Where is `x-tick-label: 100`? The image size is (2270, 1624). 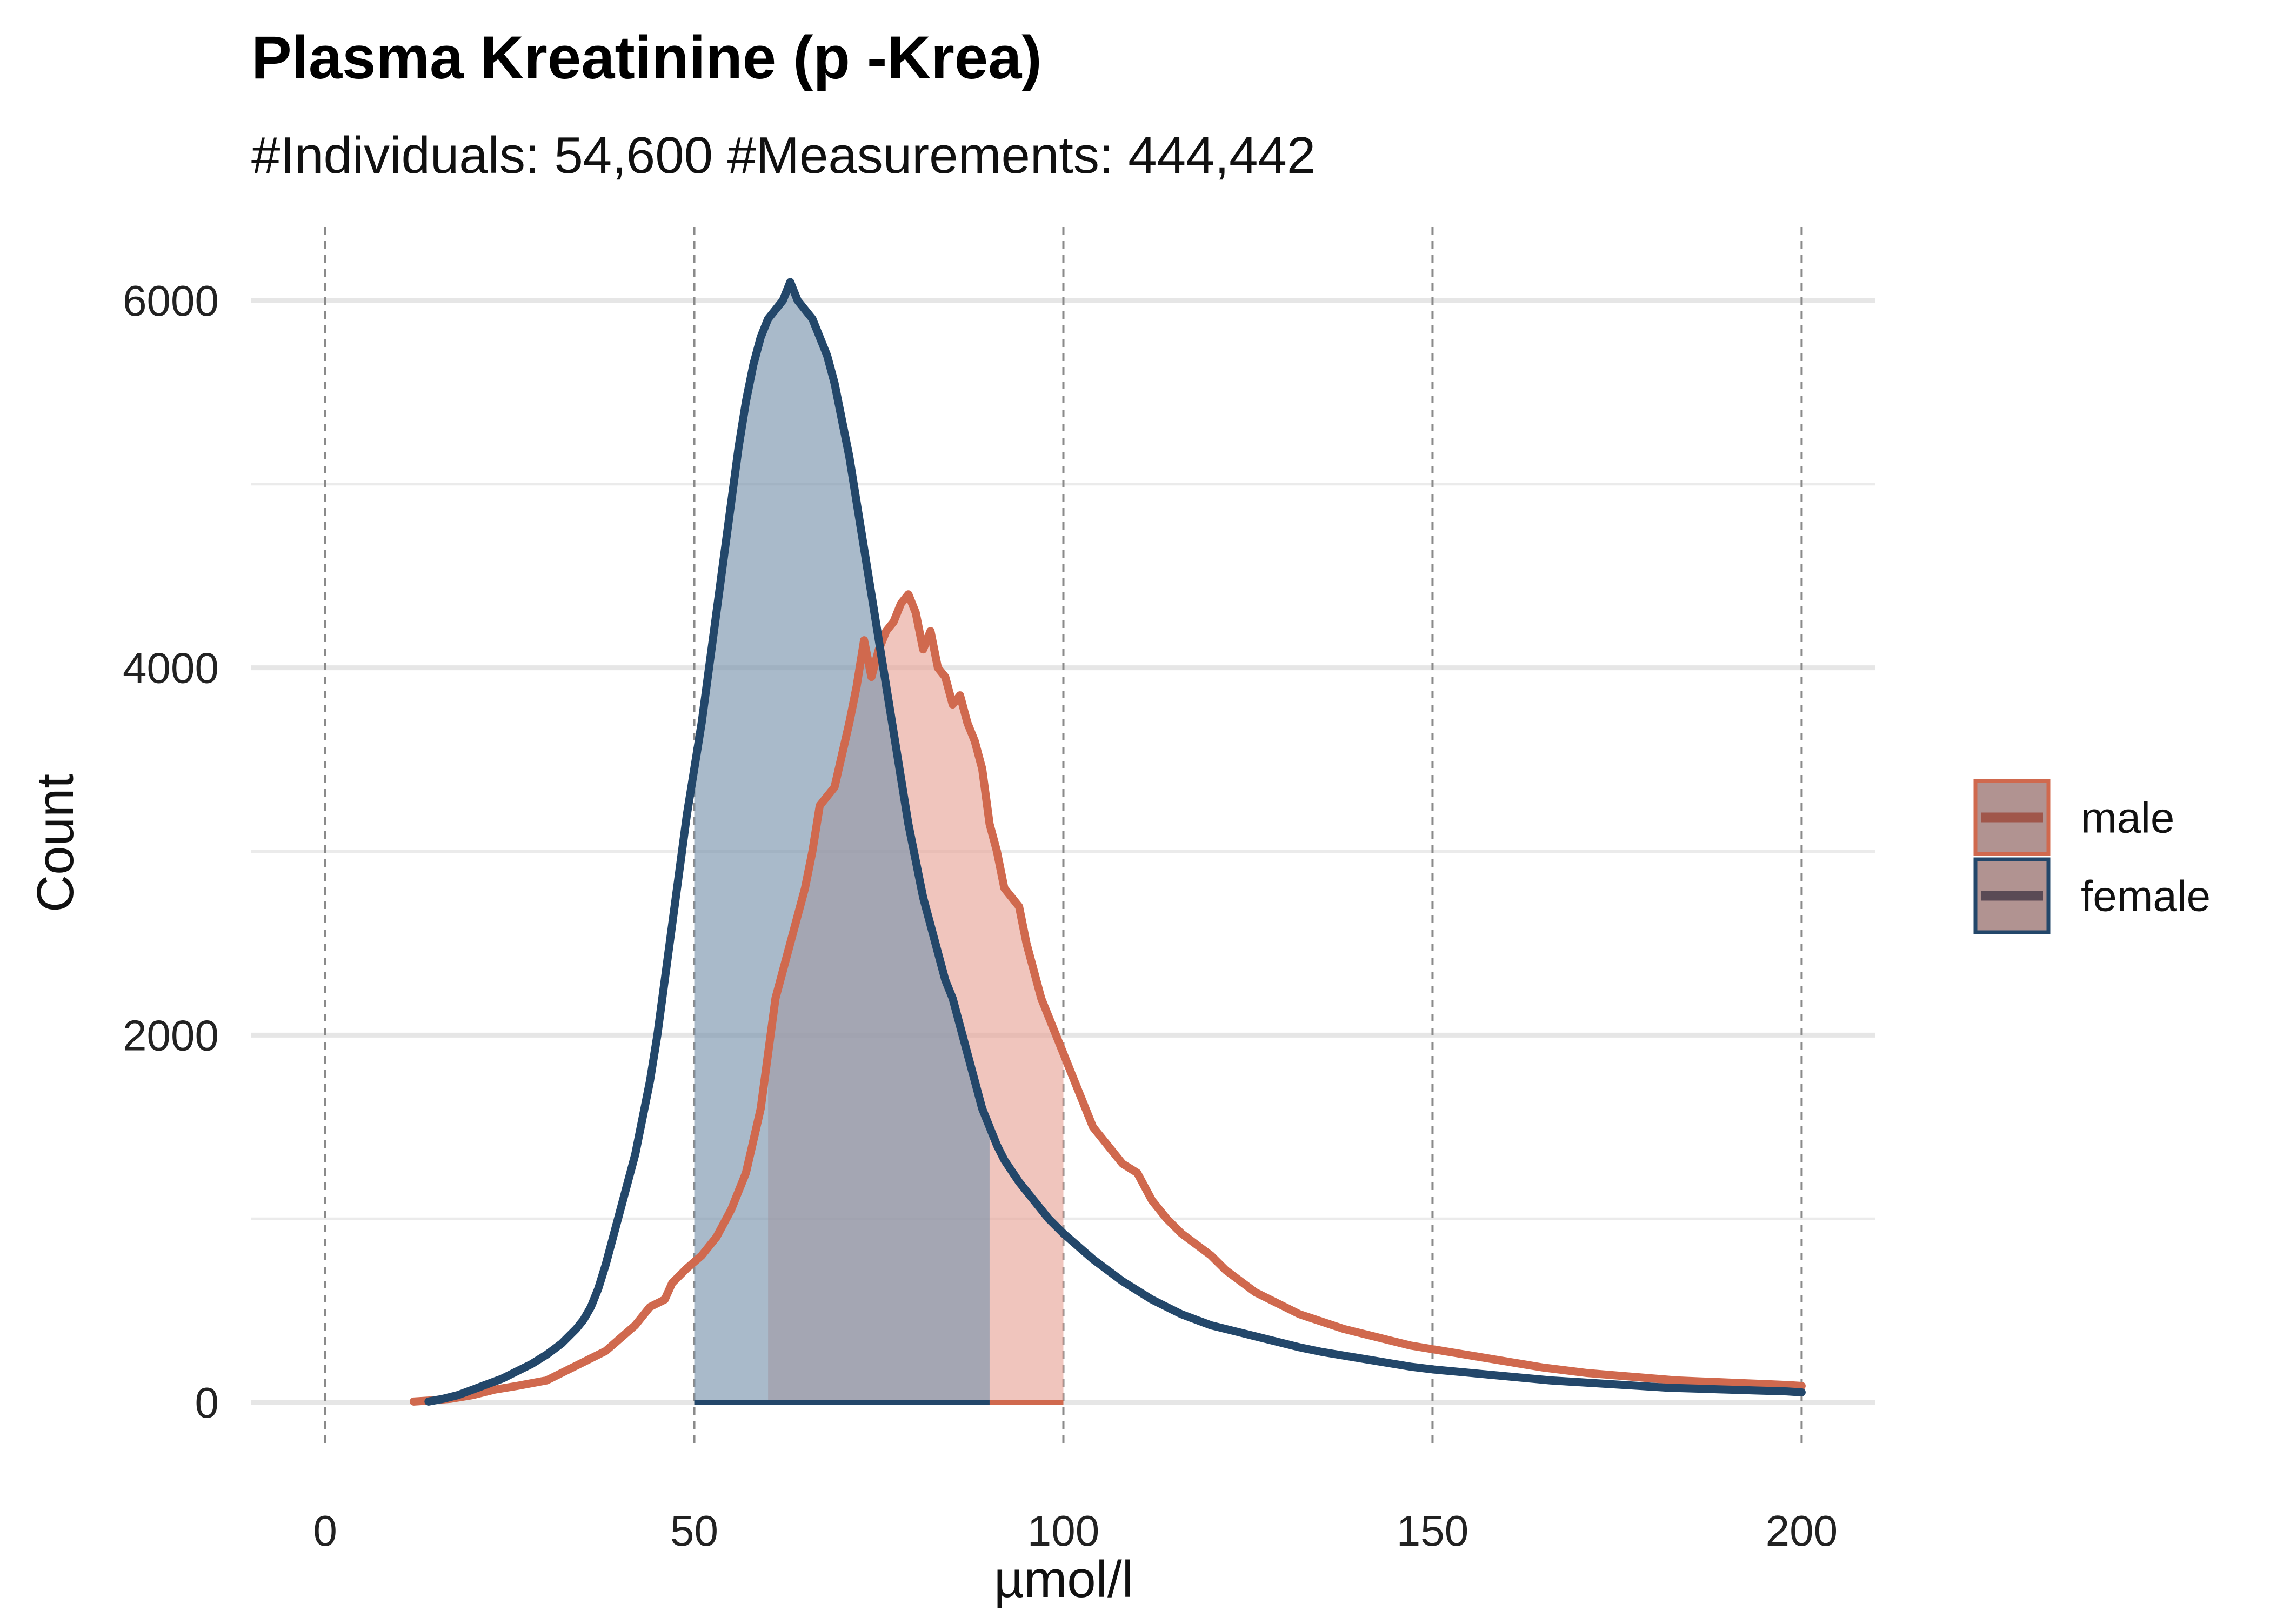
x-tick-label: 100 is located at coordinates (1063, 1531).